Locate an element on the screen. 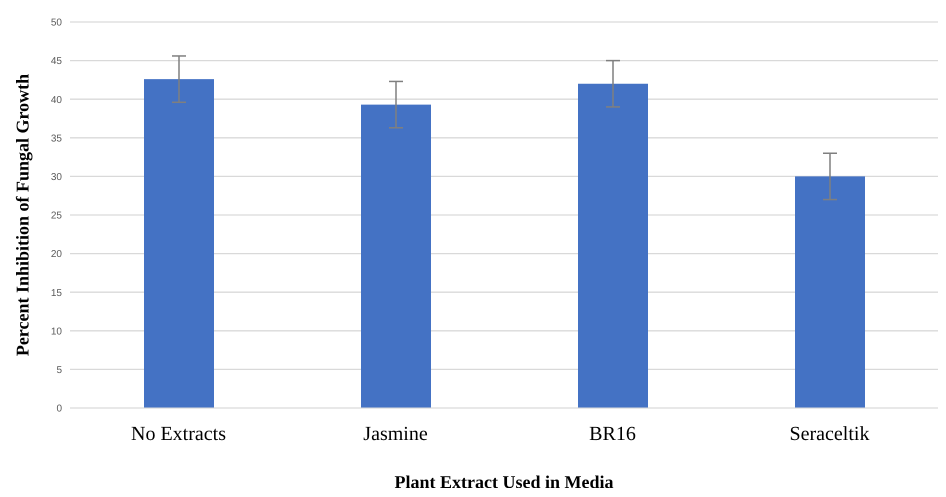 This screenshot has height=497, width=946. x-tick-label: Seraceltik is located at coordinates (830, 434).